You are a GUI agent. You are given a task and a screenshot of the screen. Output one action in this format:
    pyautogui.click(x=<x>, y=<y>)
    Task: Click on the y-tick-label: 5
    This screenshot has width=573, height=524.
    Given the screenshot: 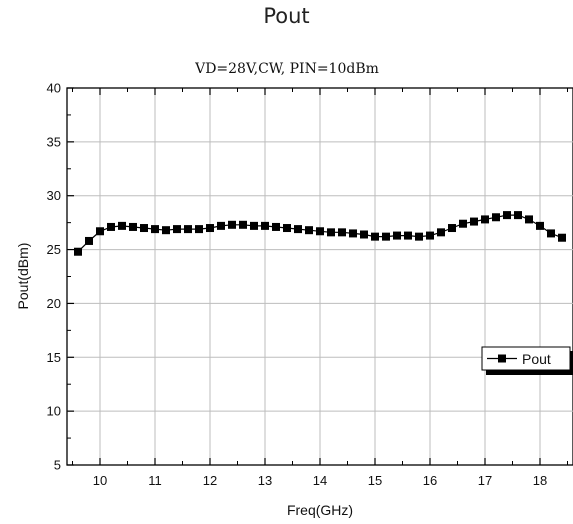 What is the action you would take?
    pyautogui.click(x=57, y=465)
    